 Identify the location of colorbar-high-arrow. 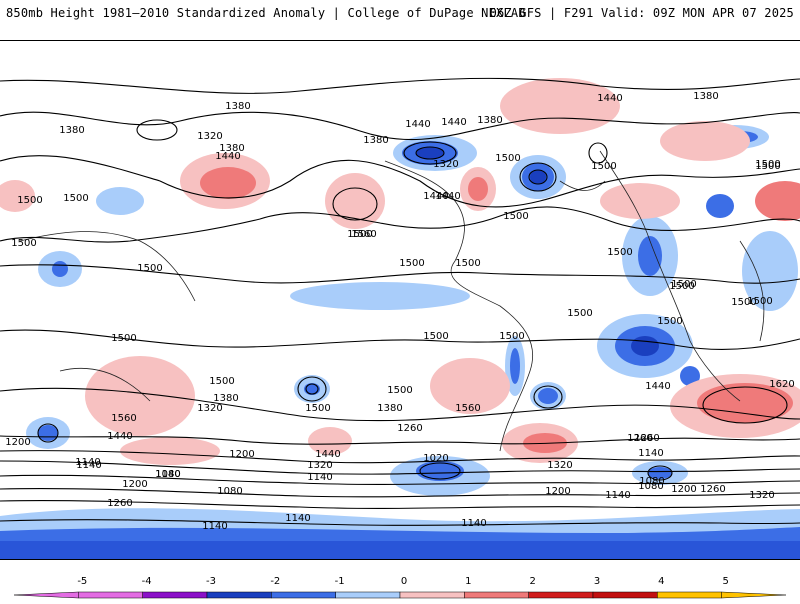
(754, 595).